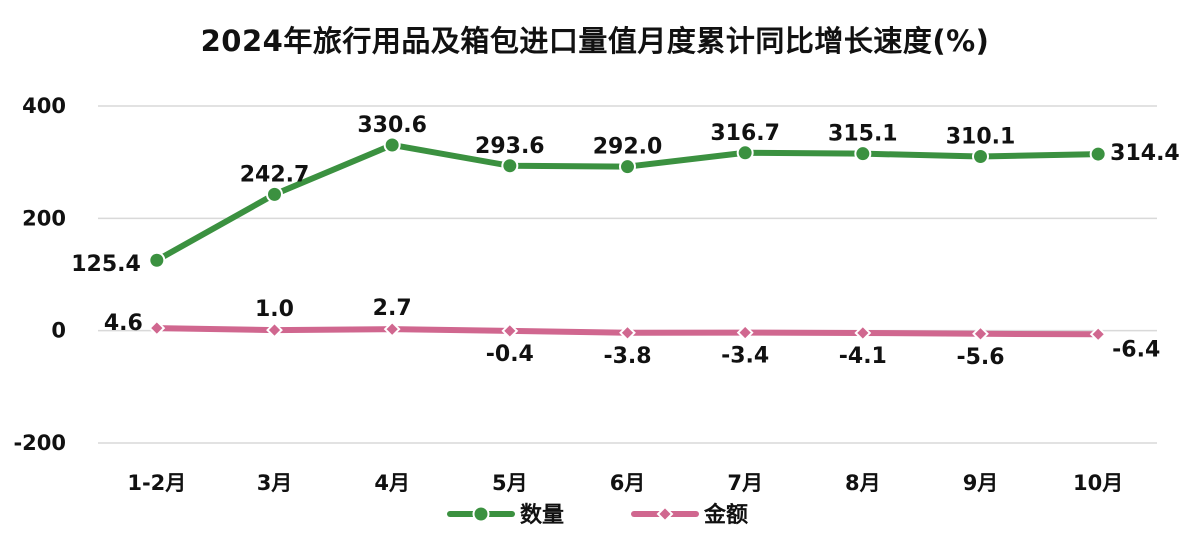 This screenshot has width=1190, height=541. Describe the element at coordinates (44, 106) in the screenshot. I see `y-tick-label: 400` at that location.